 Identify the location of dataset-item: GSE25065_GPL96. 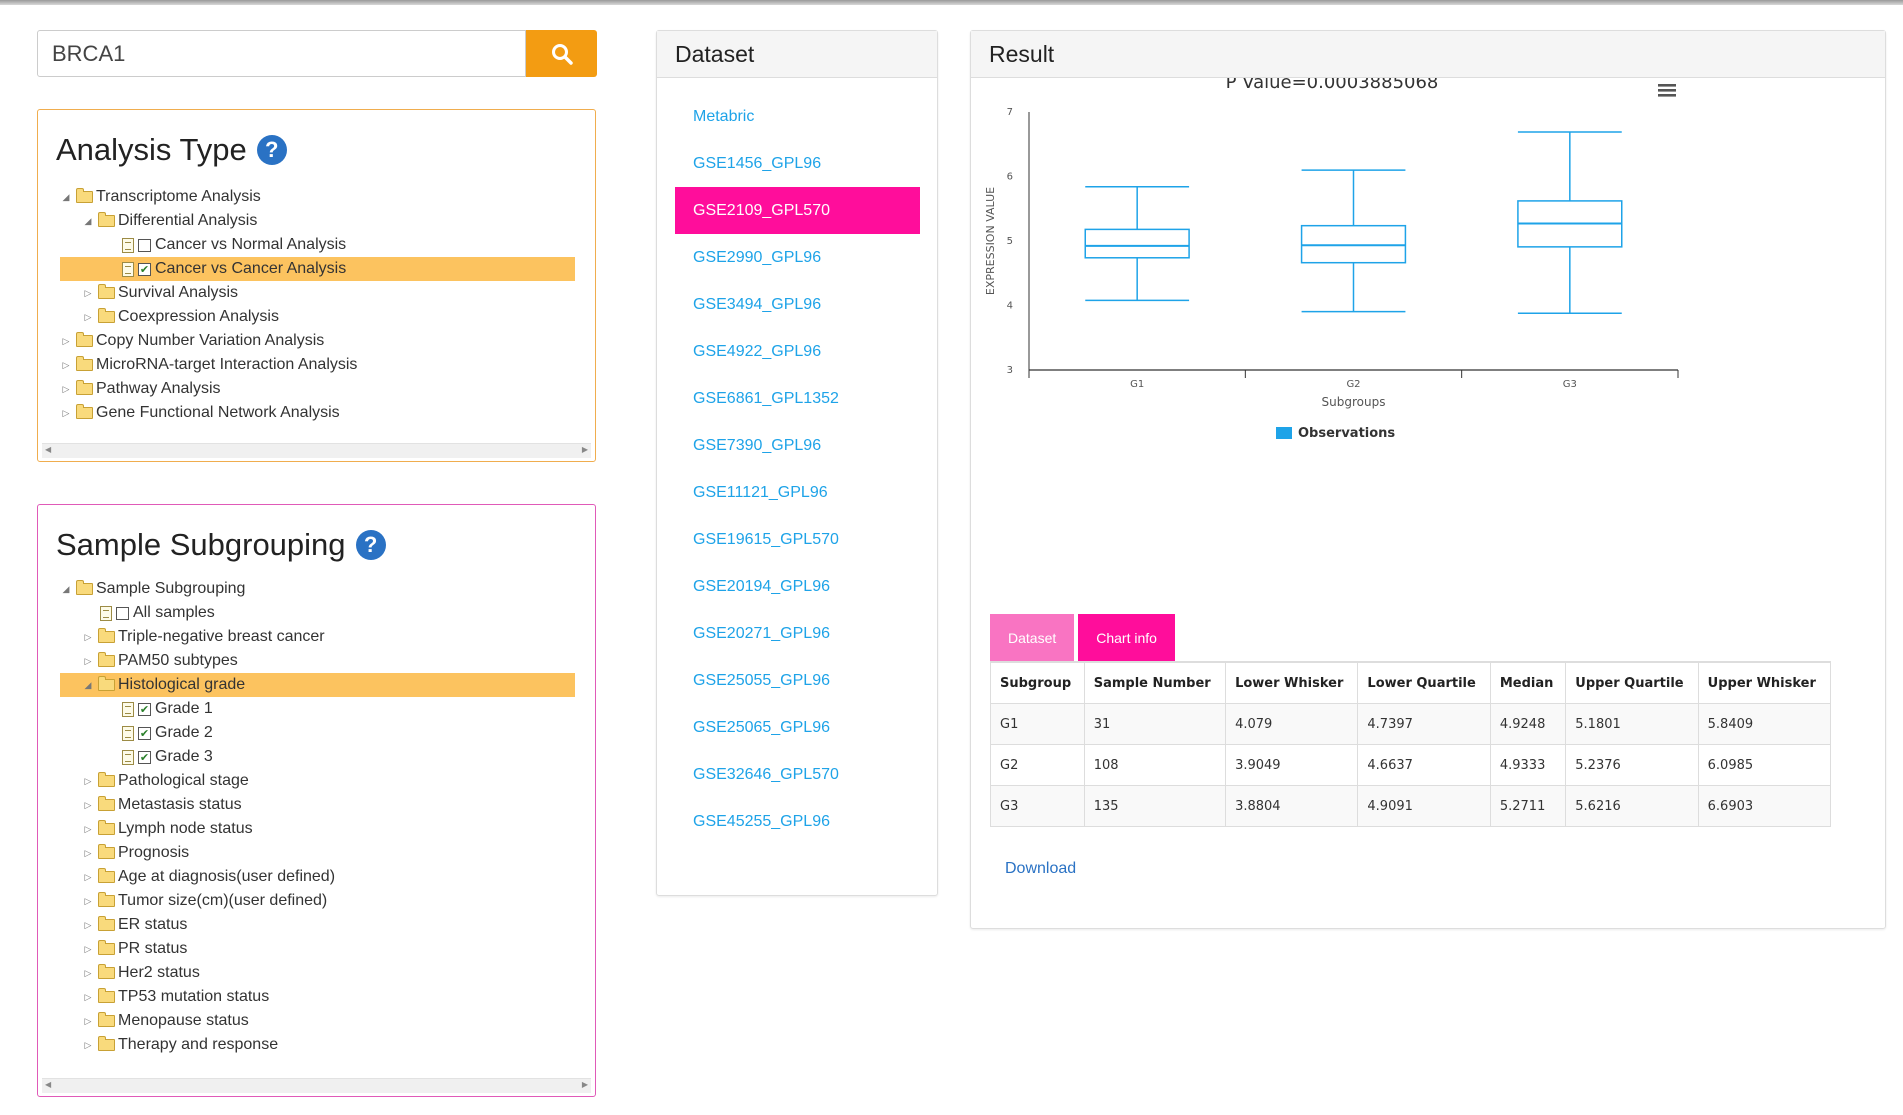
(761, 727).